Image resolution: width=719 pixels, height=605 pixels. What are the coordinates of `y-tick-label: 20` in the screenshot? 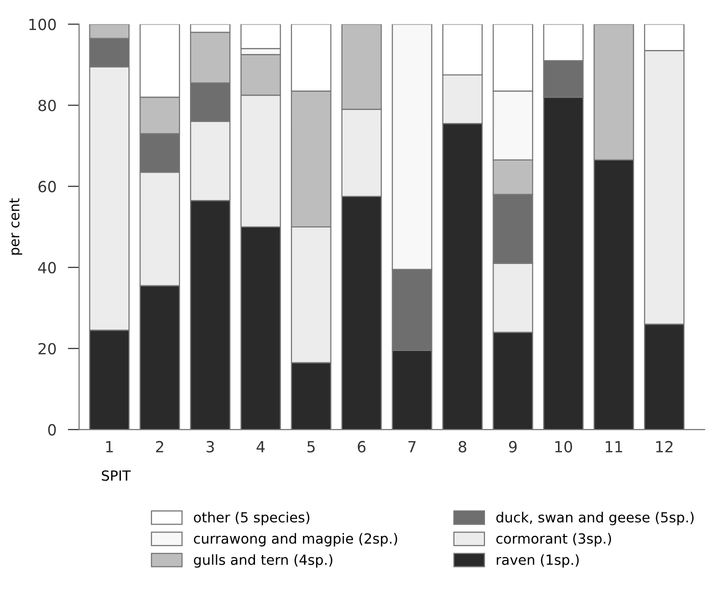 It's located at (47, 348).